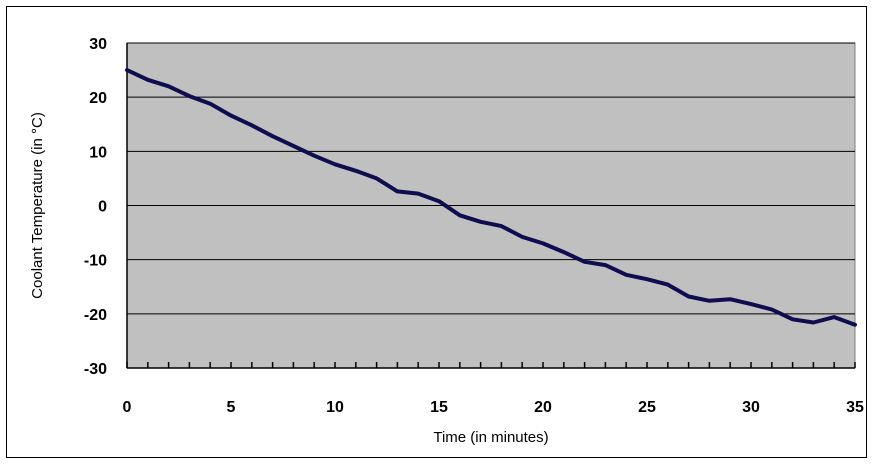 Image resolution: width=875 pixels, height=466 pixels. I want to click on x-tick-label: 30, so click(751, 407).